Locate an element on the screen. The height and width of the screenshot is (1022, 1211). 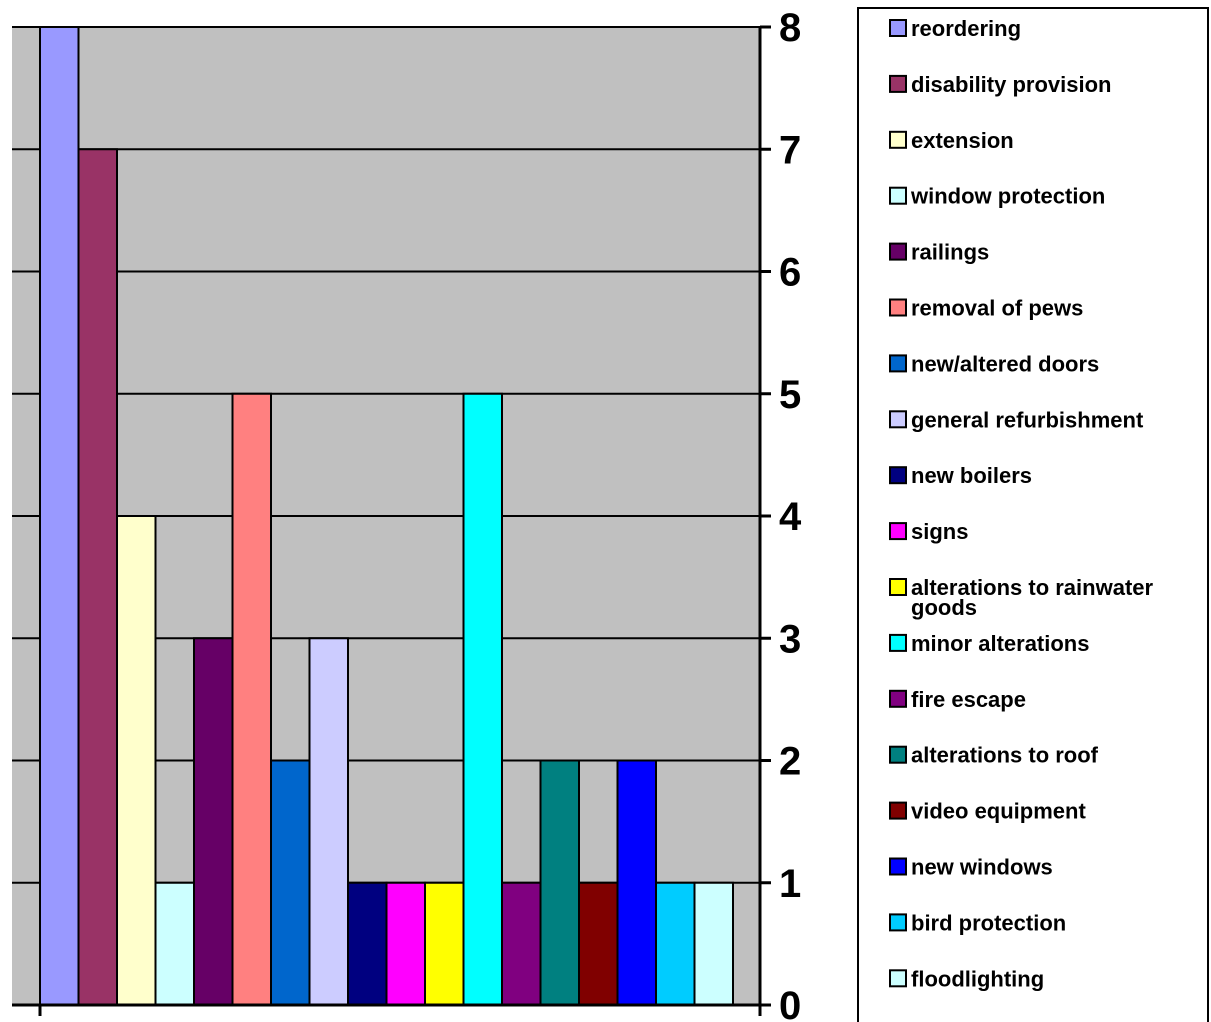
legend-label: new/altered doors is located at coordinates (1005, 363).